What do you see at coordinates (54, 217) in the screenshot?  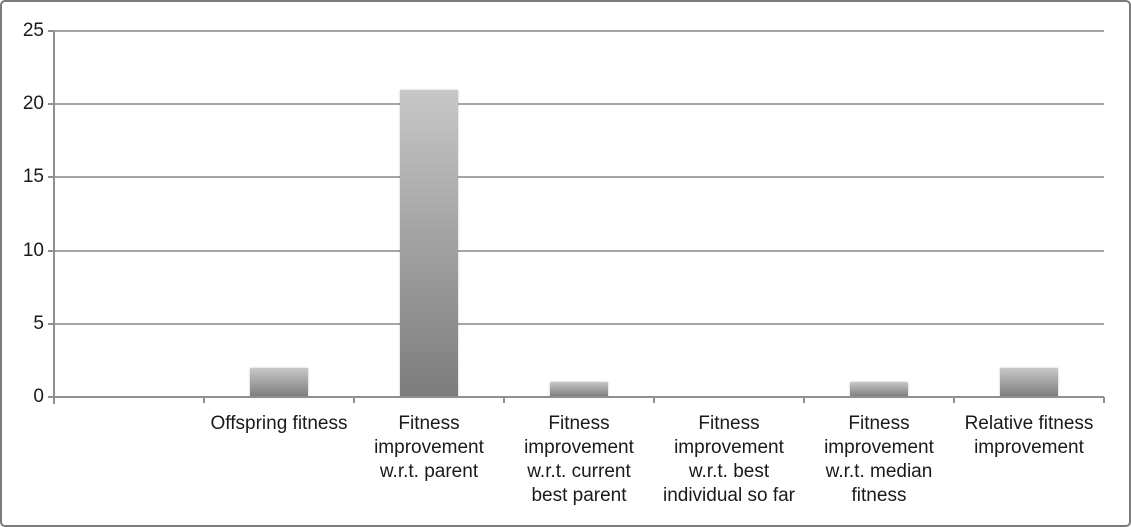 I see `y-axis-line` at bounding box center [54, 217].